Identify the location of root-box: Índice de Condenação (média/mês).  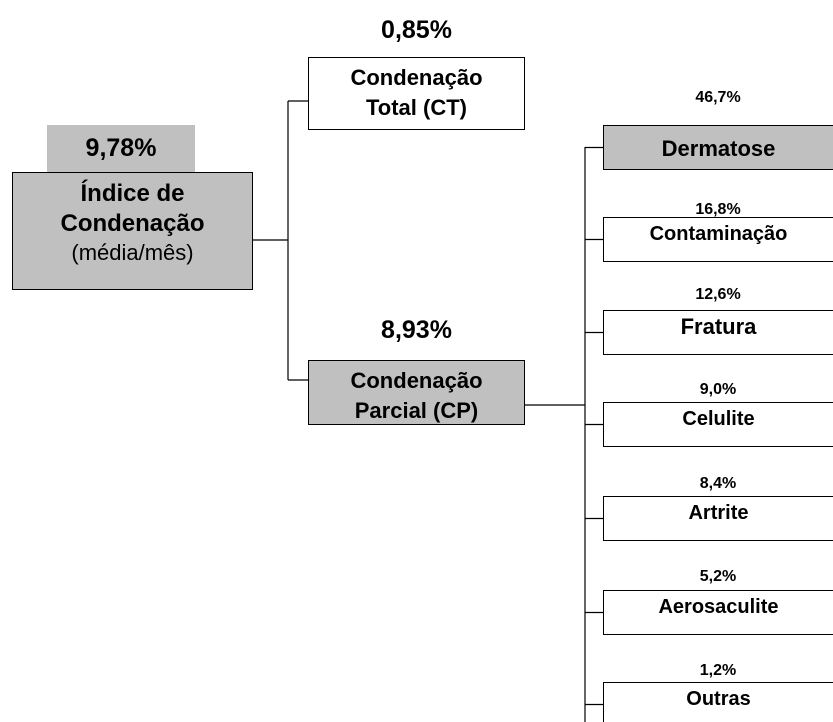
(132, 231).